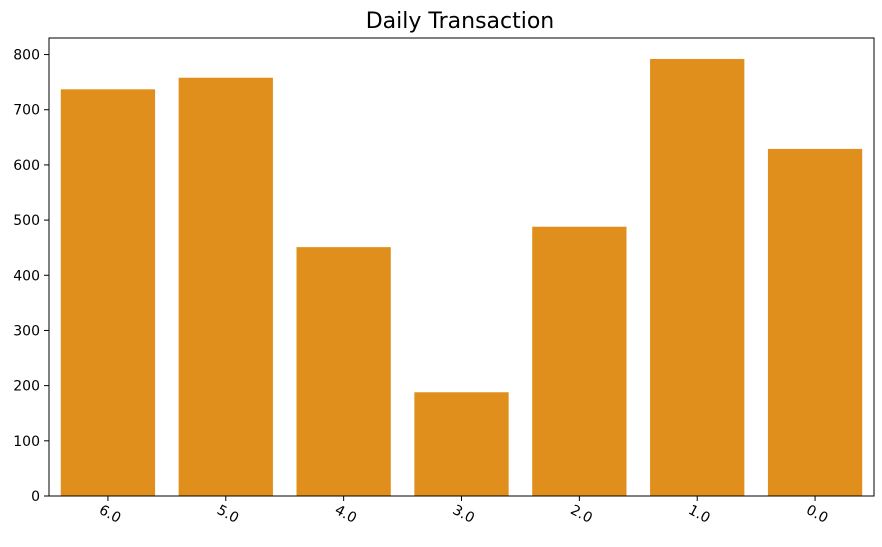  I want to click on x-tick-label: 6.0, so click(109, 514).